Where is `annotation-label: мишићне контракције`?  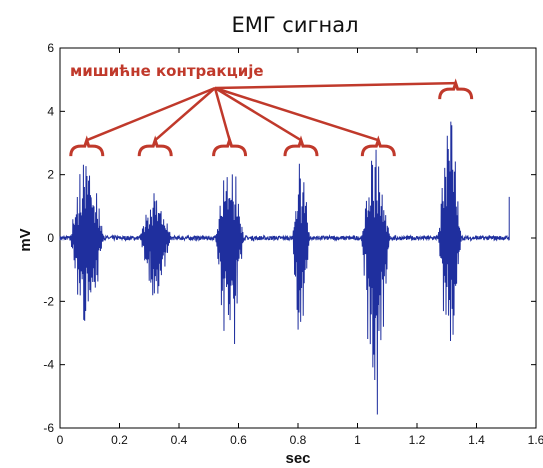 annotation-label: мишићне контракције is located at coordinates (167, 71).